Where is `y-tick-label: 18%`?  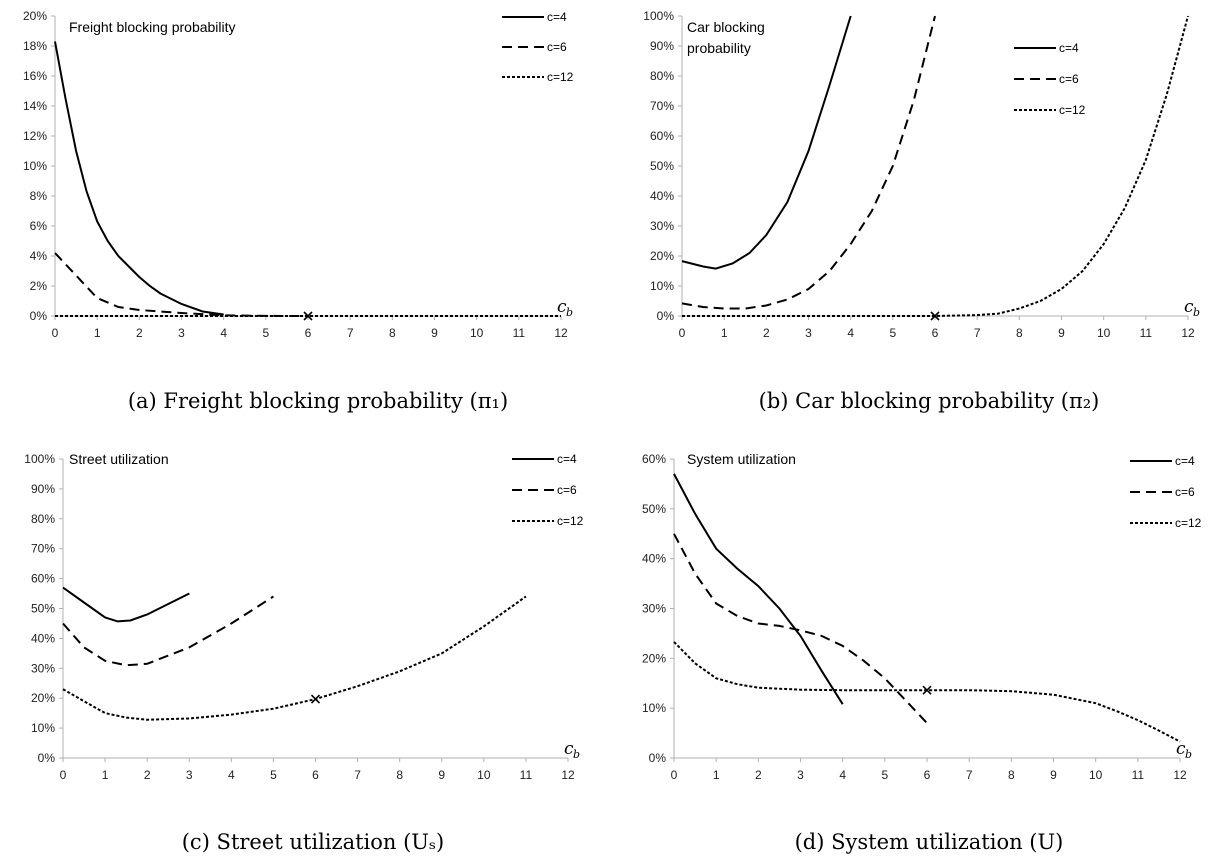 y-tick-label: 18% is located at coordinates (35, 46).